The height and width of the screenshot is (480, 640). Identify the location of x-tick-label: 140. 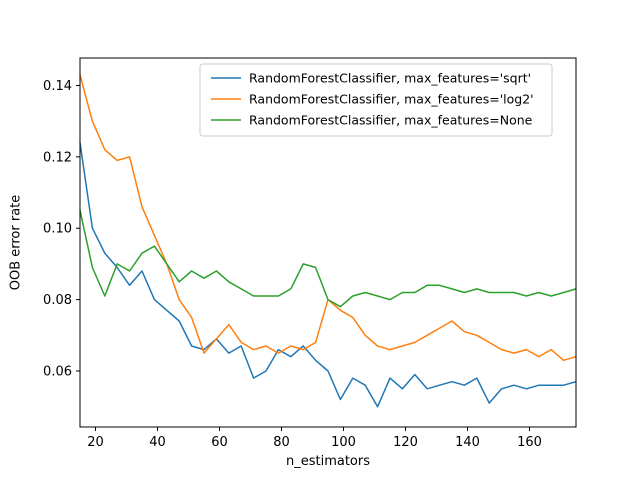
(467, 442).